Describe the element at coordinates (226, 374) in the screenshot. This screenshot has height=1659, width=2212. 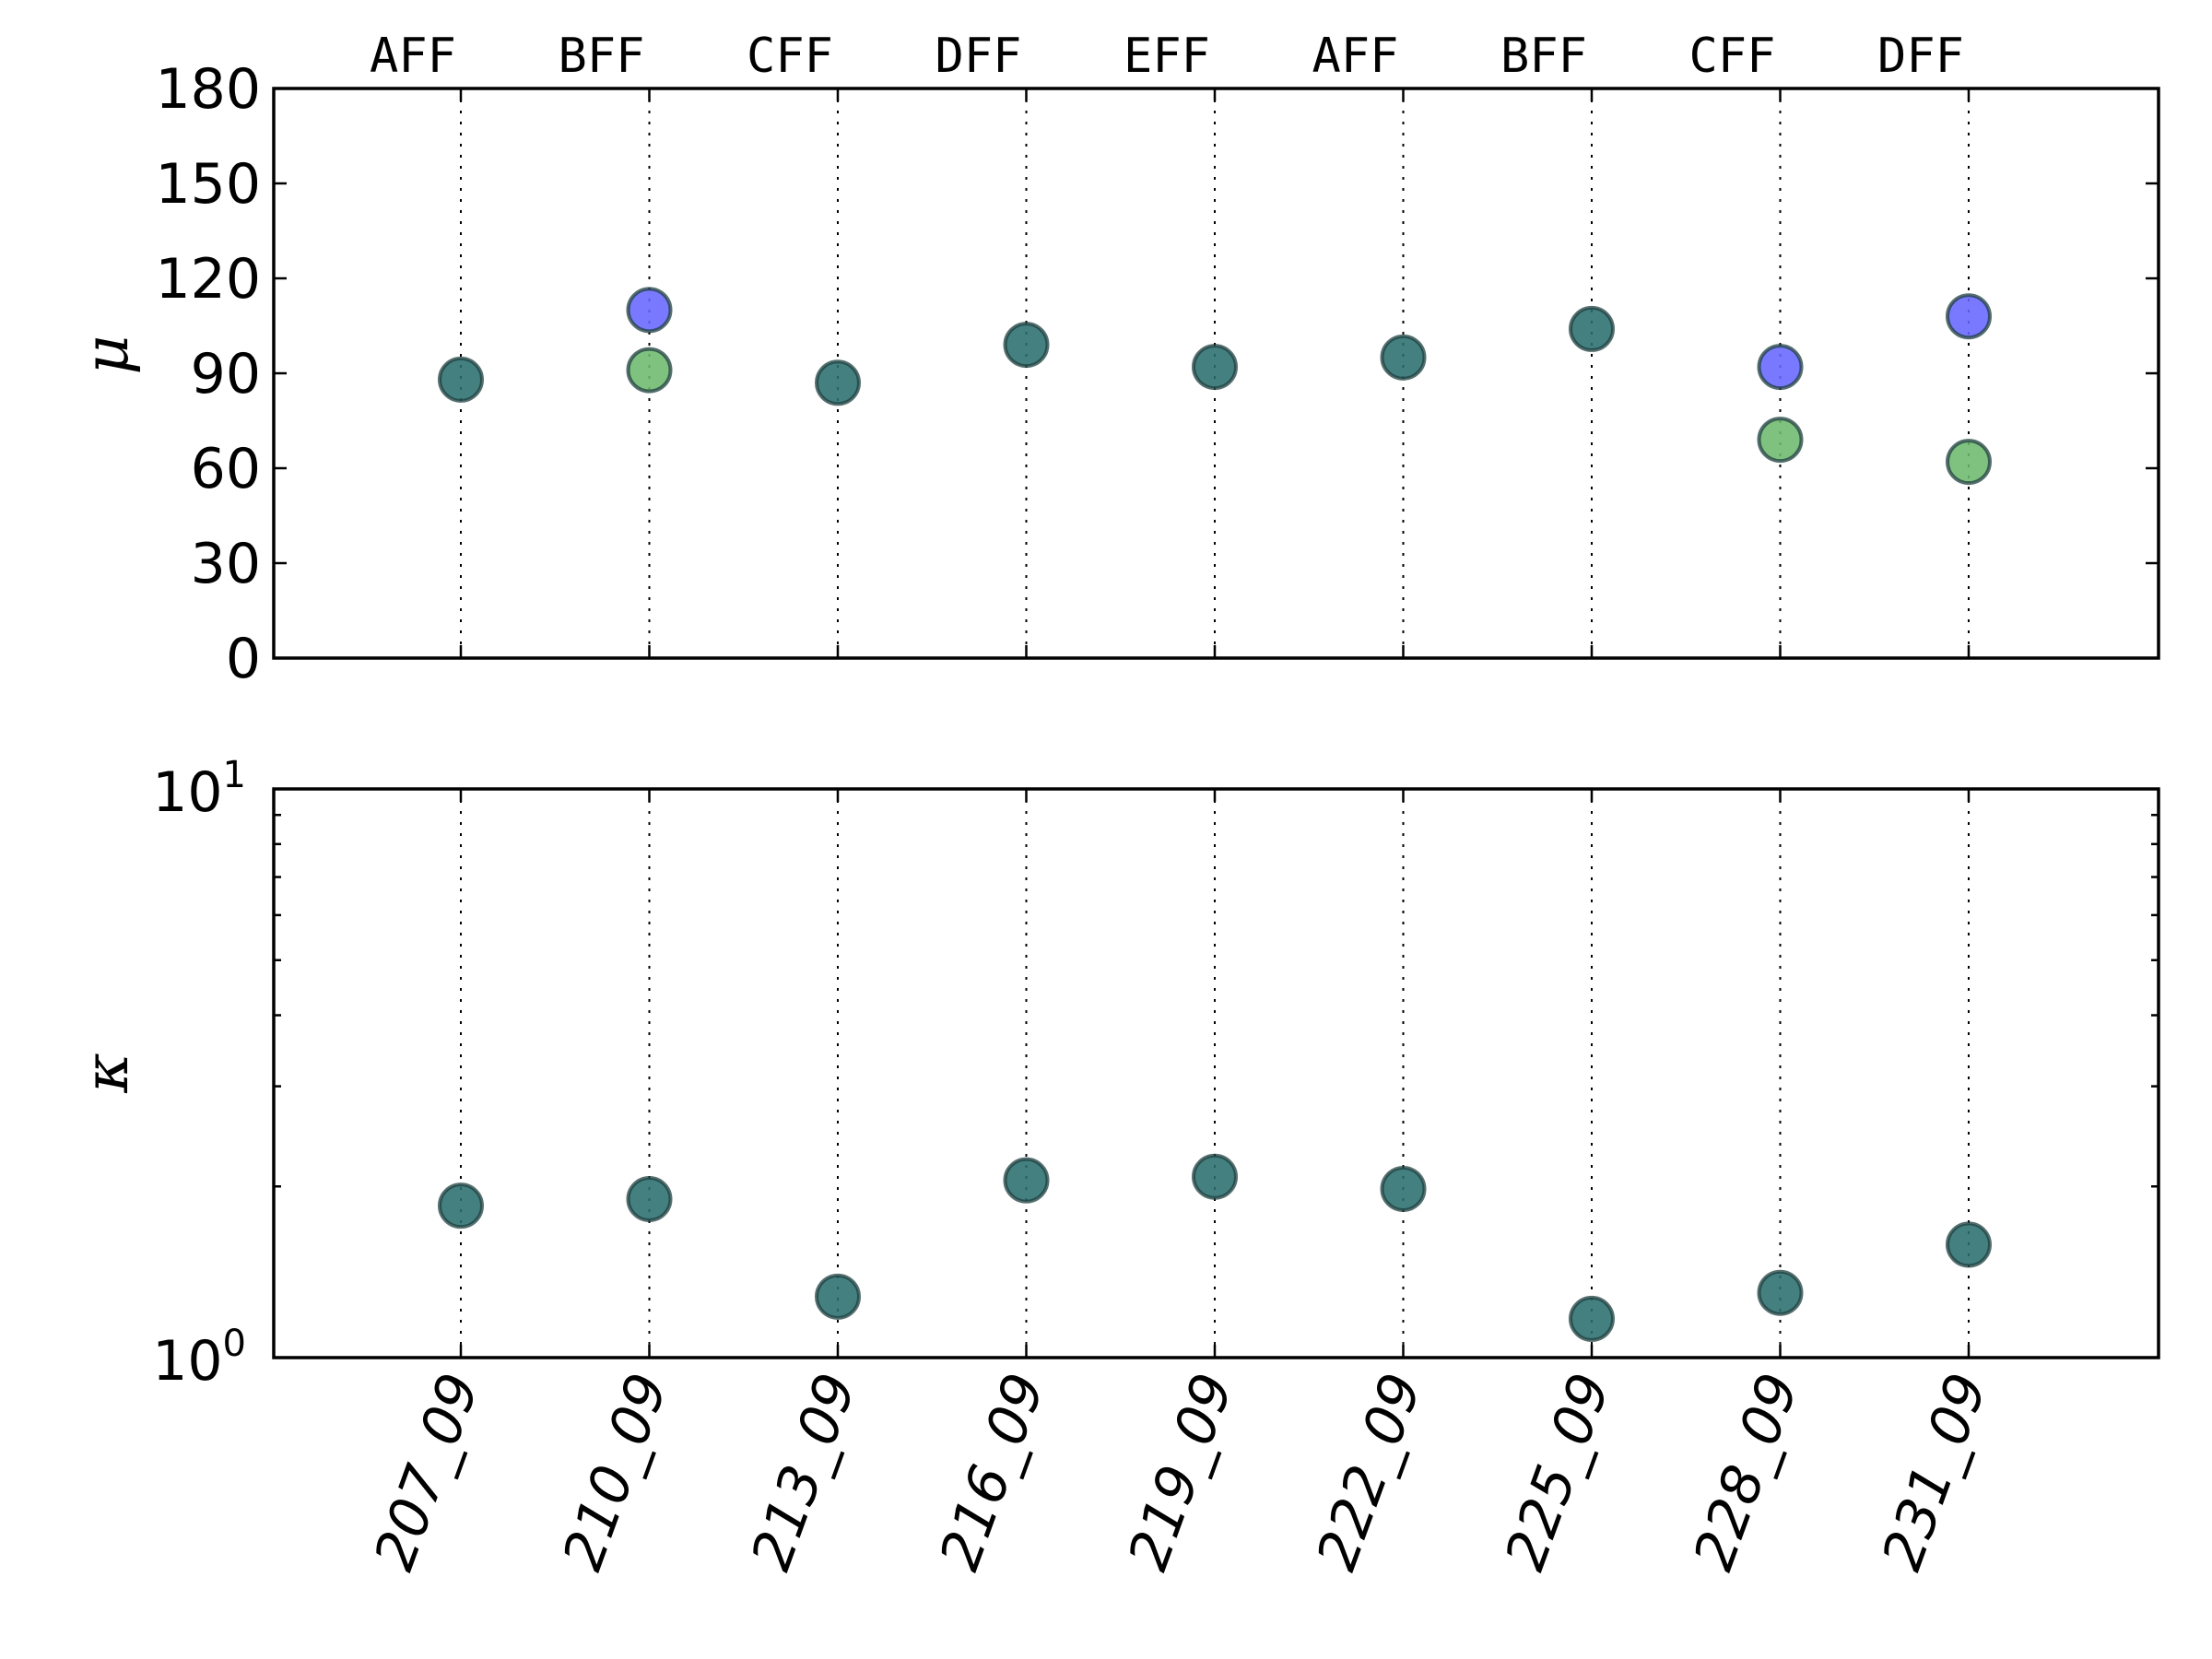
I see `mu-ytick-label: 90` at that location.